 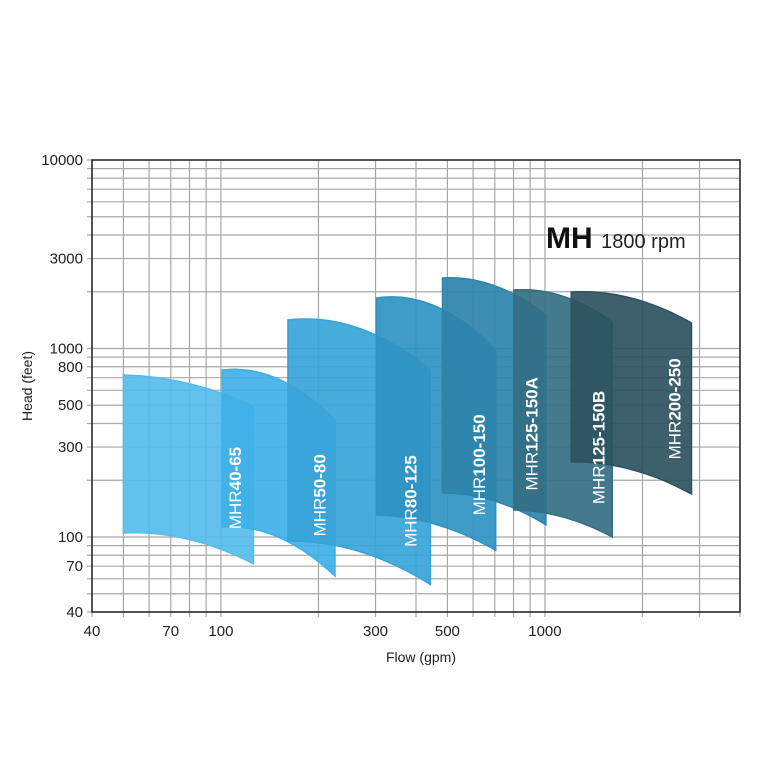 What do you see at coordinates (92, 631) in the screenshot?
I see `x-tick-label: 40` at bounding box center [92, 631].